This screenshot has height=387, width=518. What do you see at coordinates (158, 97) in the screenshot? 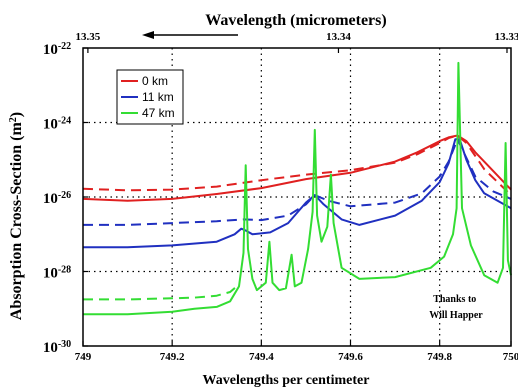
I see `legend-label: 11 km` at bounding box center [158, 97].